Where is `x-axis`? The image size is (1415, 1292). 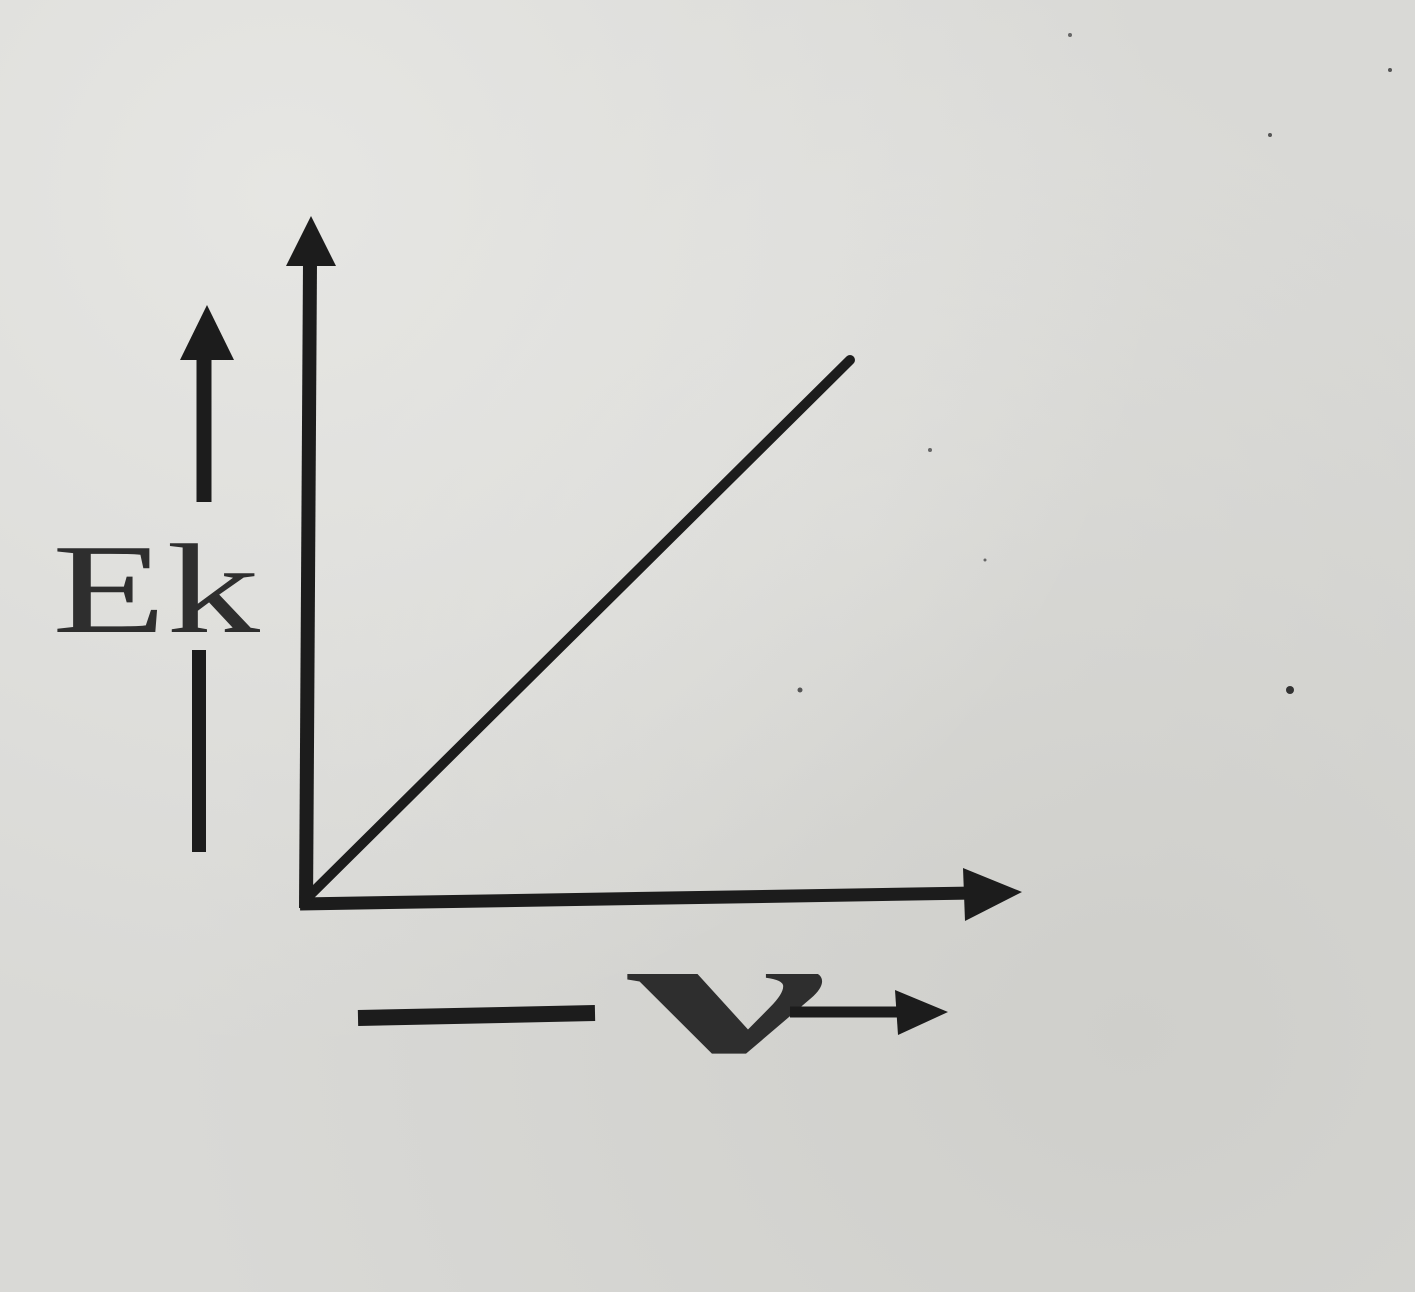
x-axis is located at coordinates (660, 894).